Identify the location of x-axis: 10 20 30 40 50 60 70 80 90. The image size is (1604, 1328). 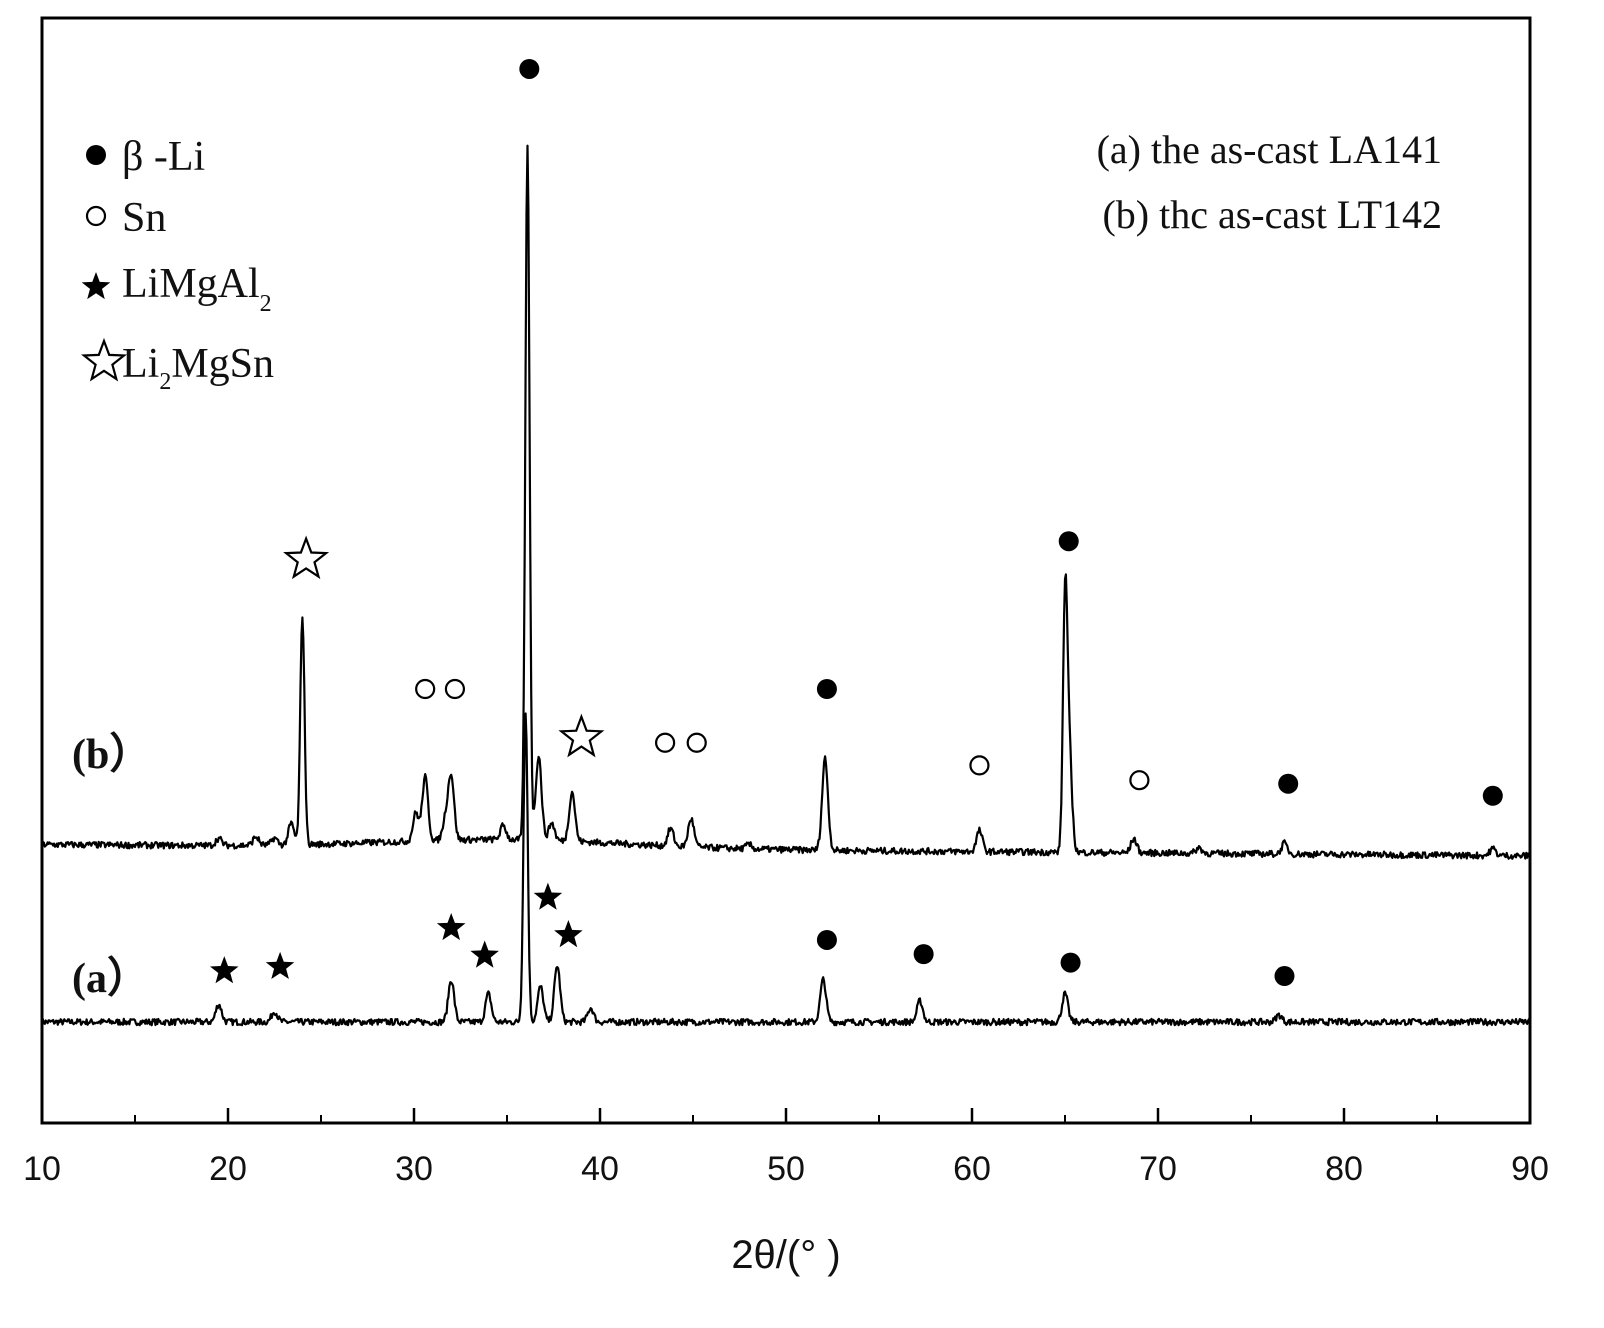
(786, 1148).